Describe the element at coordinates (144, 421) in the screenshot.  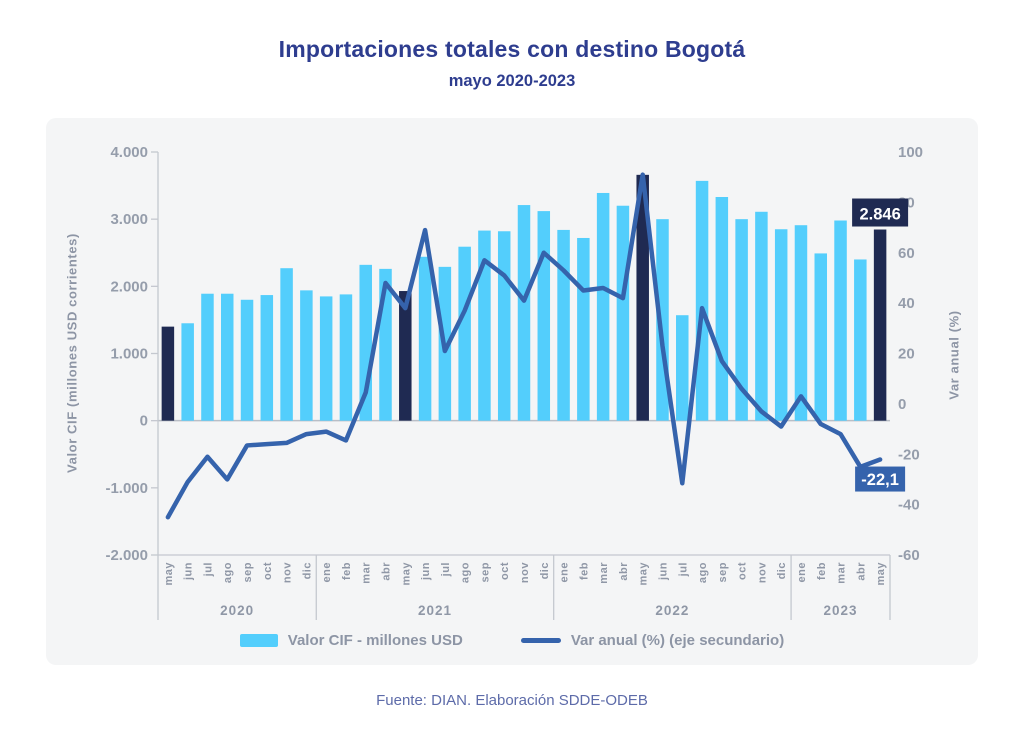
I see `left-axis-tick-label: 0` at that location.